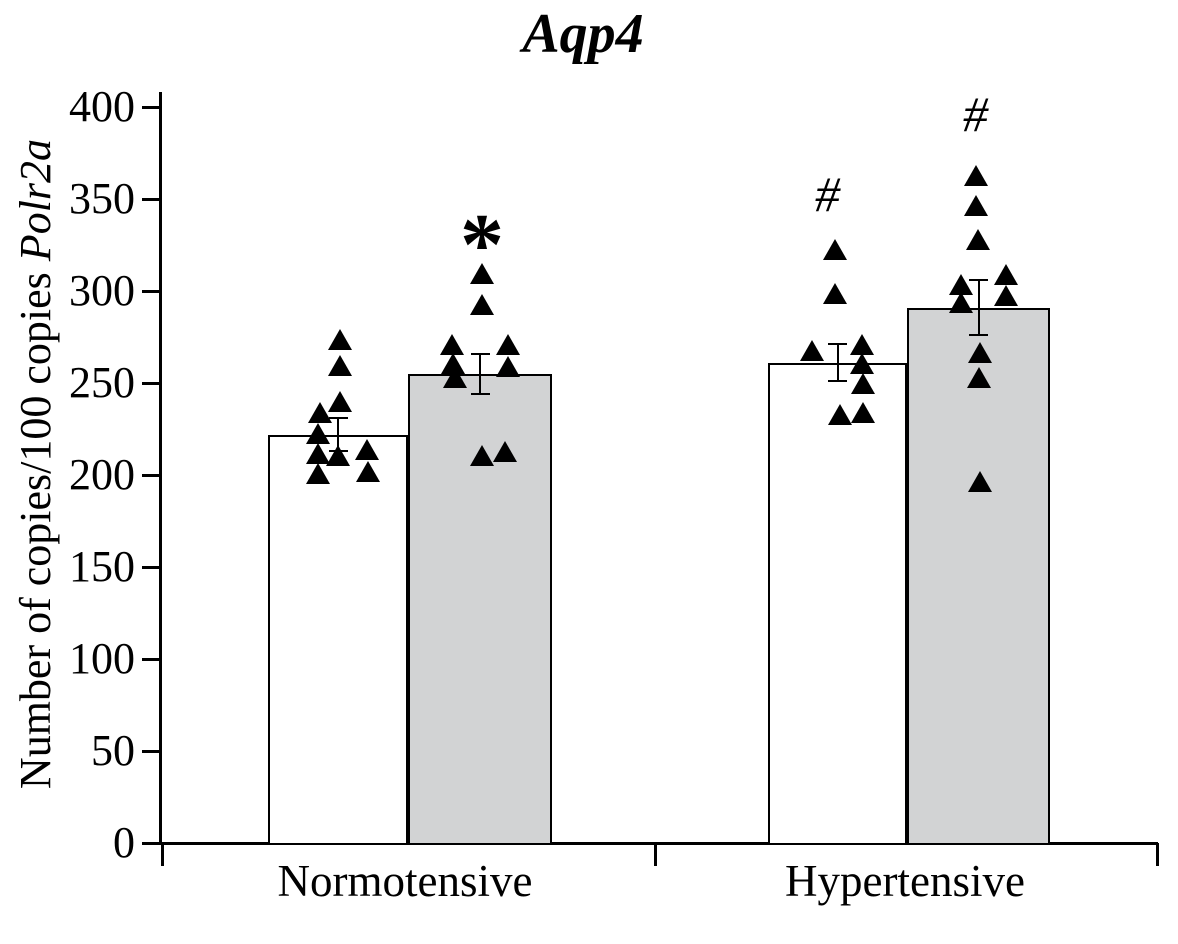 The width and height of the screenshot is (1178, 944). I want to click on chart-title: Aqp4, so click(583, 34).